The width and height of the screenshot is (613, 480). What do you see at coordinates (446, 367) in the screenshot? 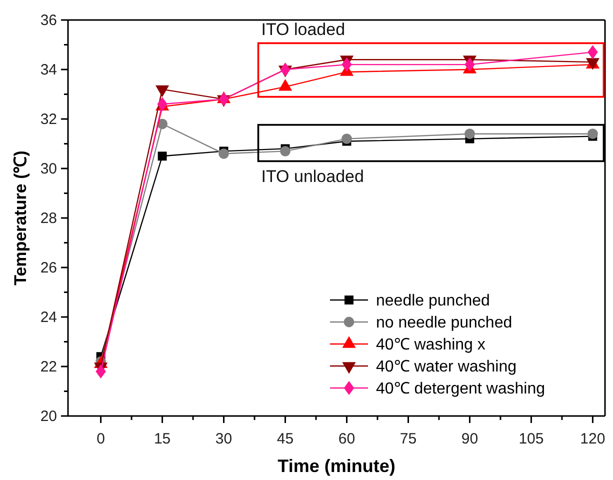
I see `legend-label: 40℃ water washing` at bounding box center [446, 367].